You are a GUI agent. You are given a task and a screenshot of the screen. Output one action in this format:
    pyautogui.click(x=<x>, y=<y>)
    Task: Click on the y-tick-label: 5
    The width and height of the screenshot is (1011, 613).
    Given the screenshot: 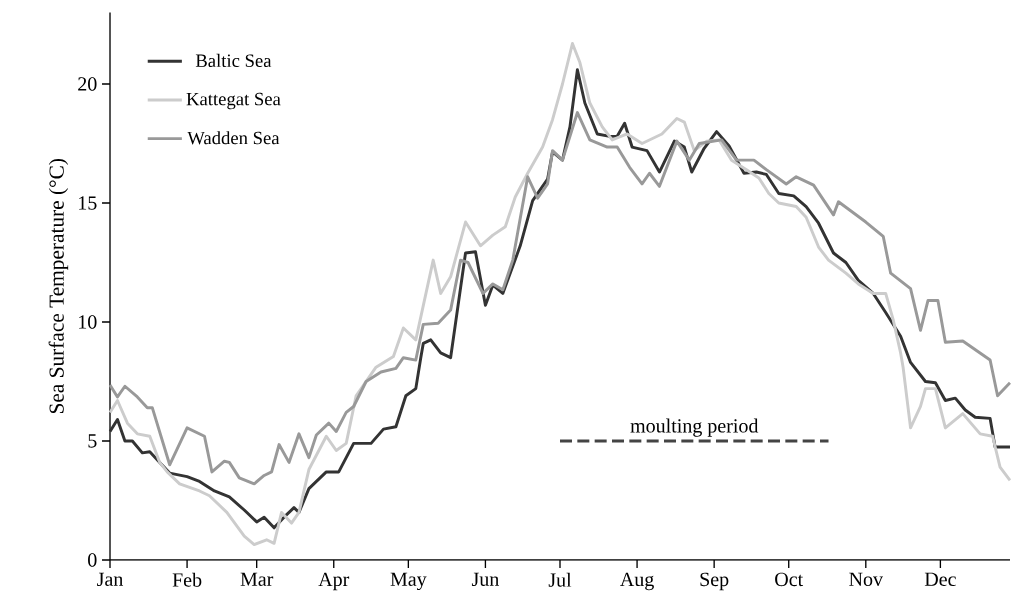 What is the action you would take?
    pyautogui.click(x=92, y=441)
    